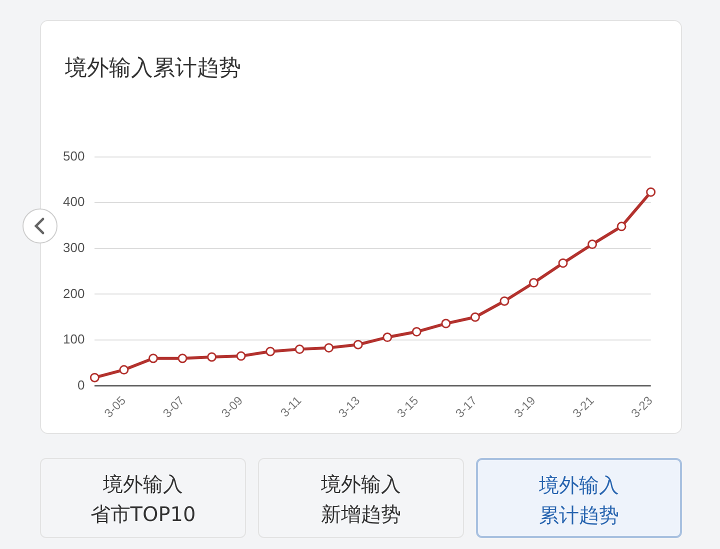 This screenshot has width=720, height=549. What do you see at coordinates (153, 69) in the screenshot?
I see `chart-title: 境外输入累计趋势` at bounding box center [153, 69].